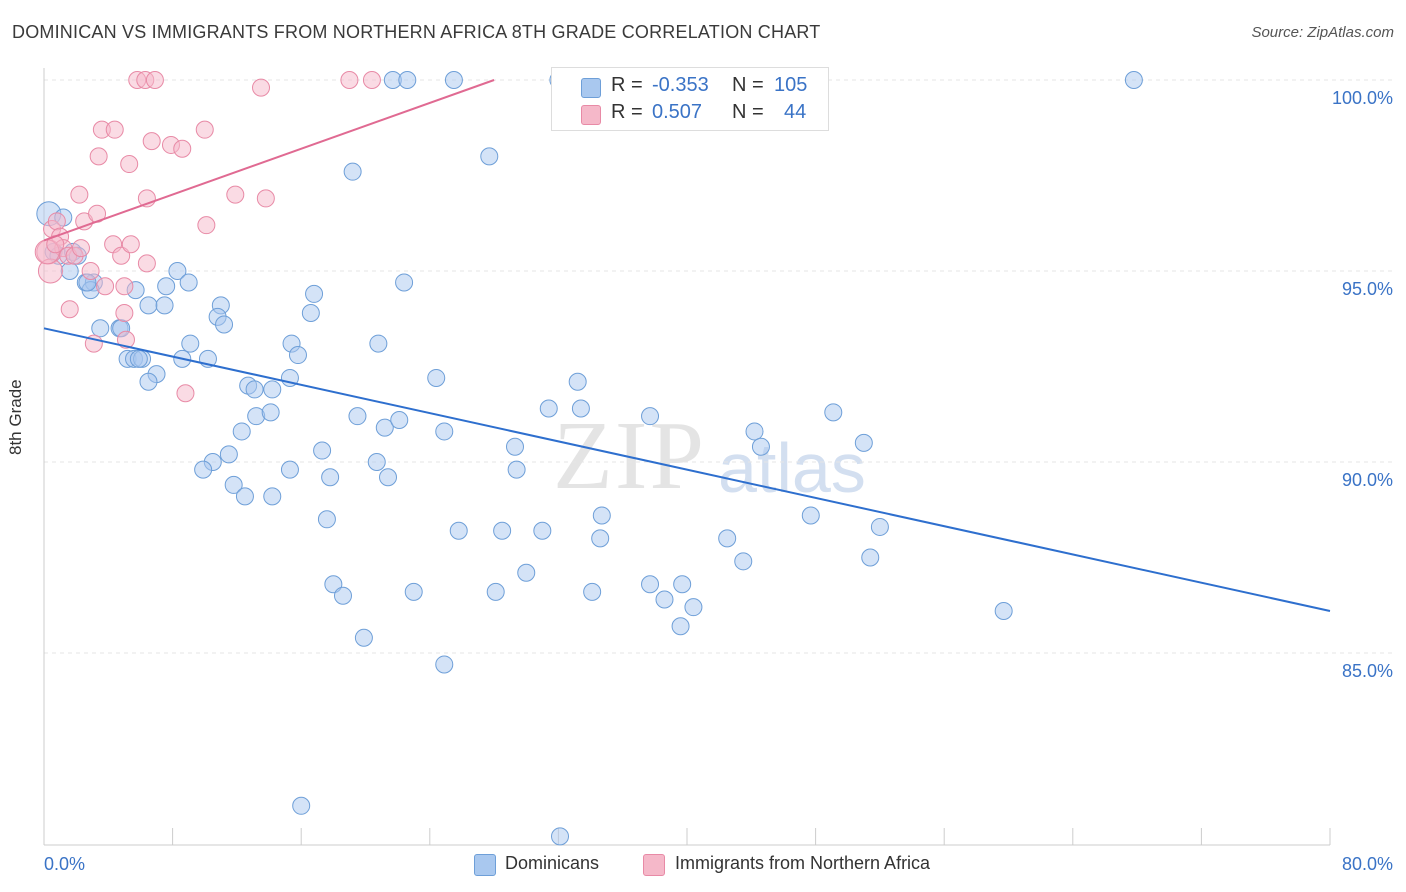 The height and width of the screenshot is (892, 1406). Describe the element at coordinates (1367, 289) in the screenshot. I see `y-tick-label: 95.0%` at that location.